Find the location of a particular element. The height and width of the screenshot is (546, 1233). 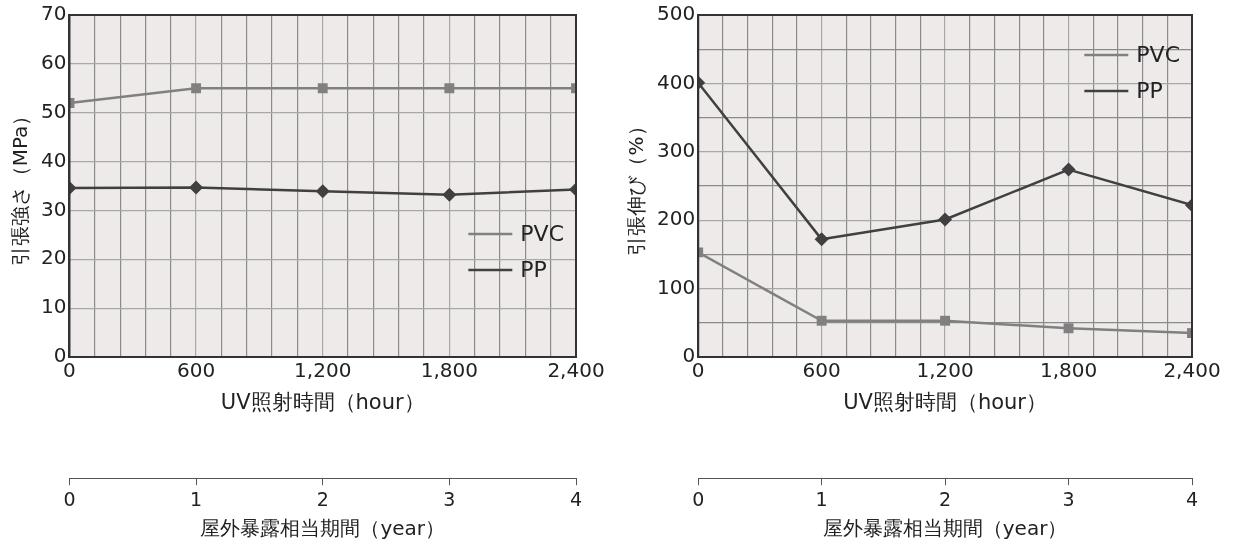

y-tick-label: 40 is located at coordinates (54, 159).